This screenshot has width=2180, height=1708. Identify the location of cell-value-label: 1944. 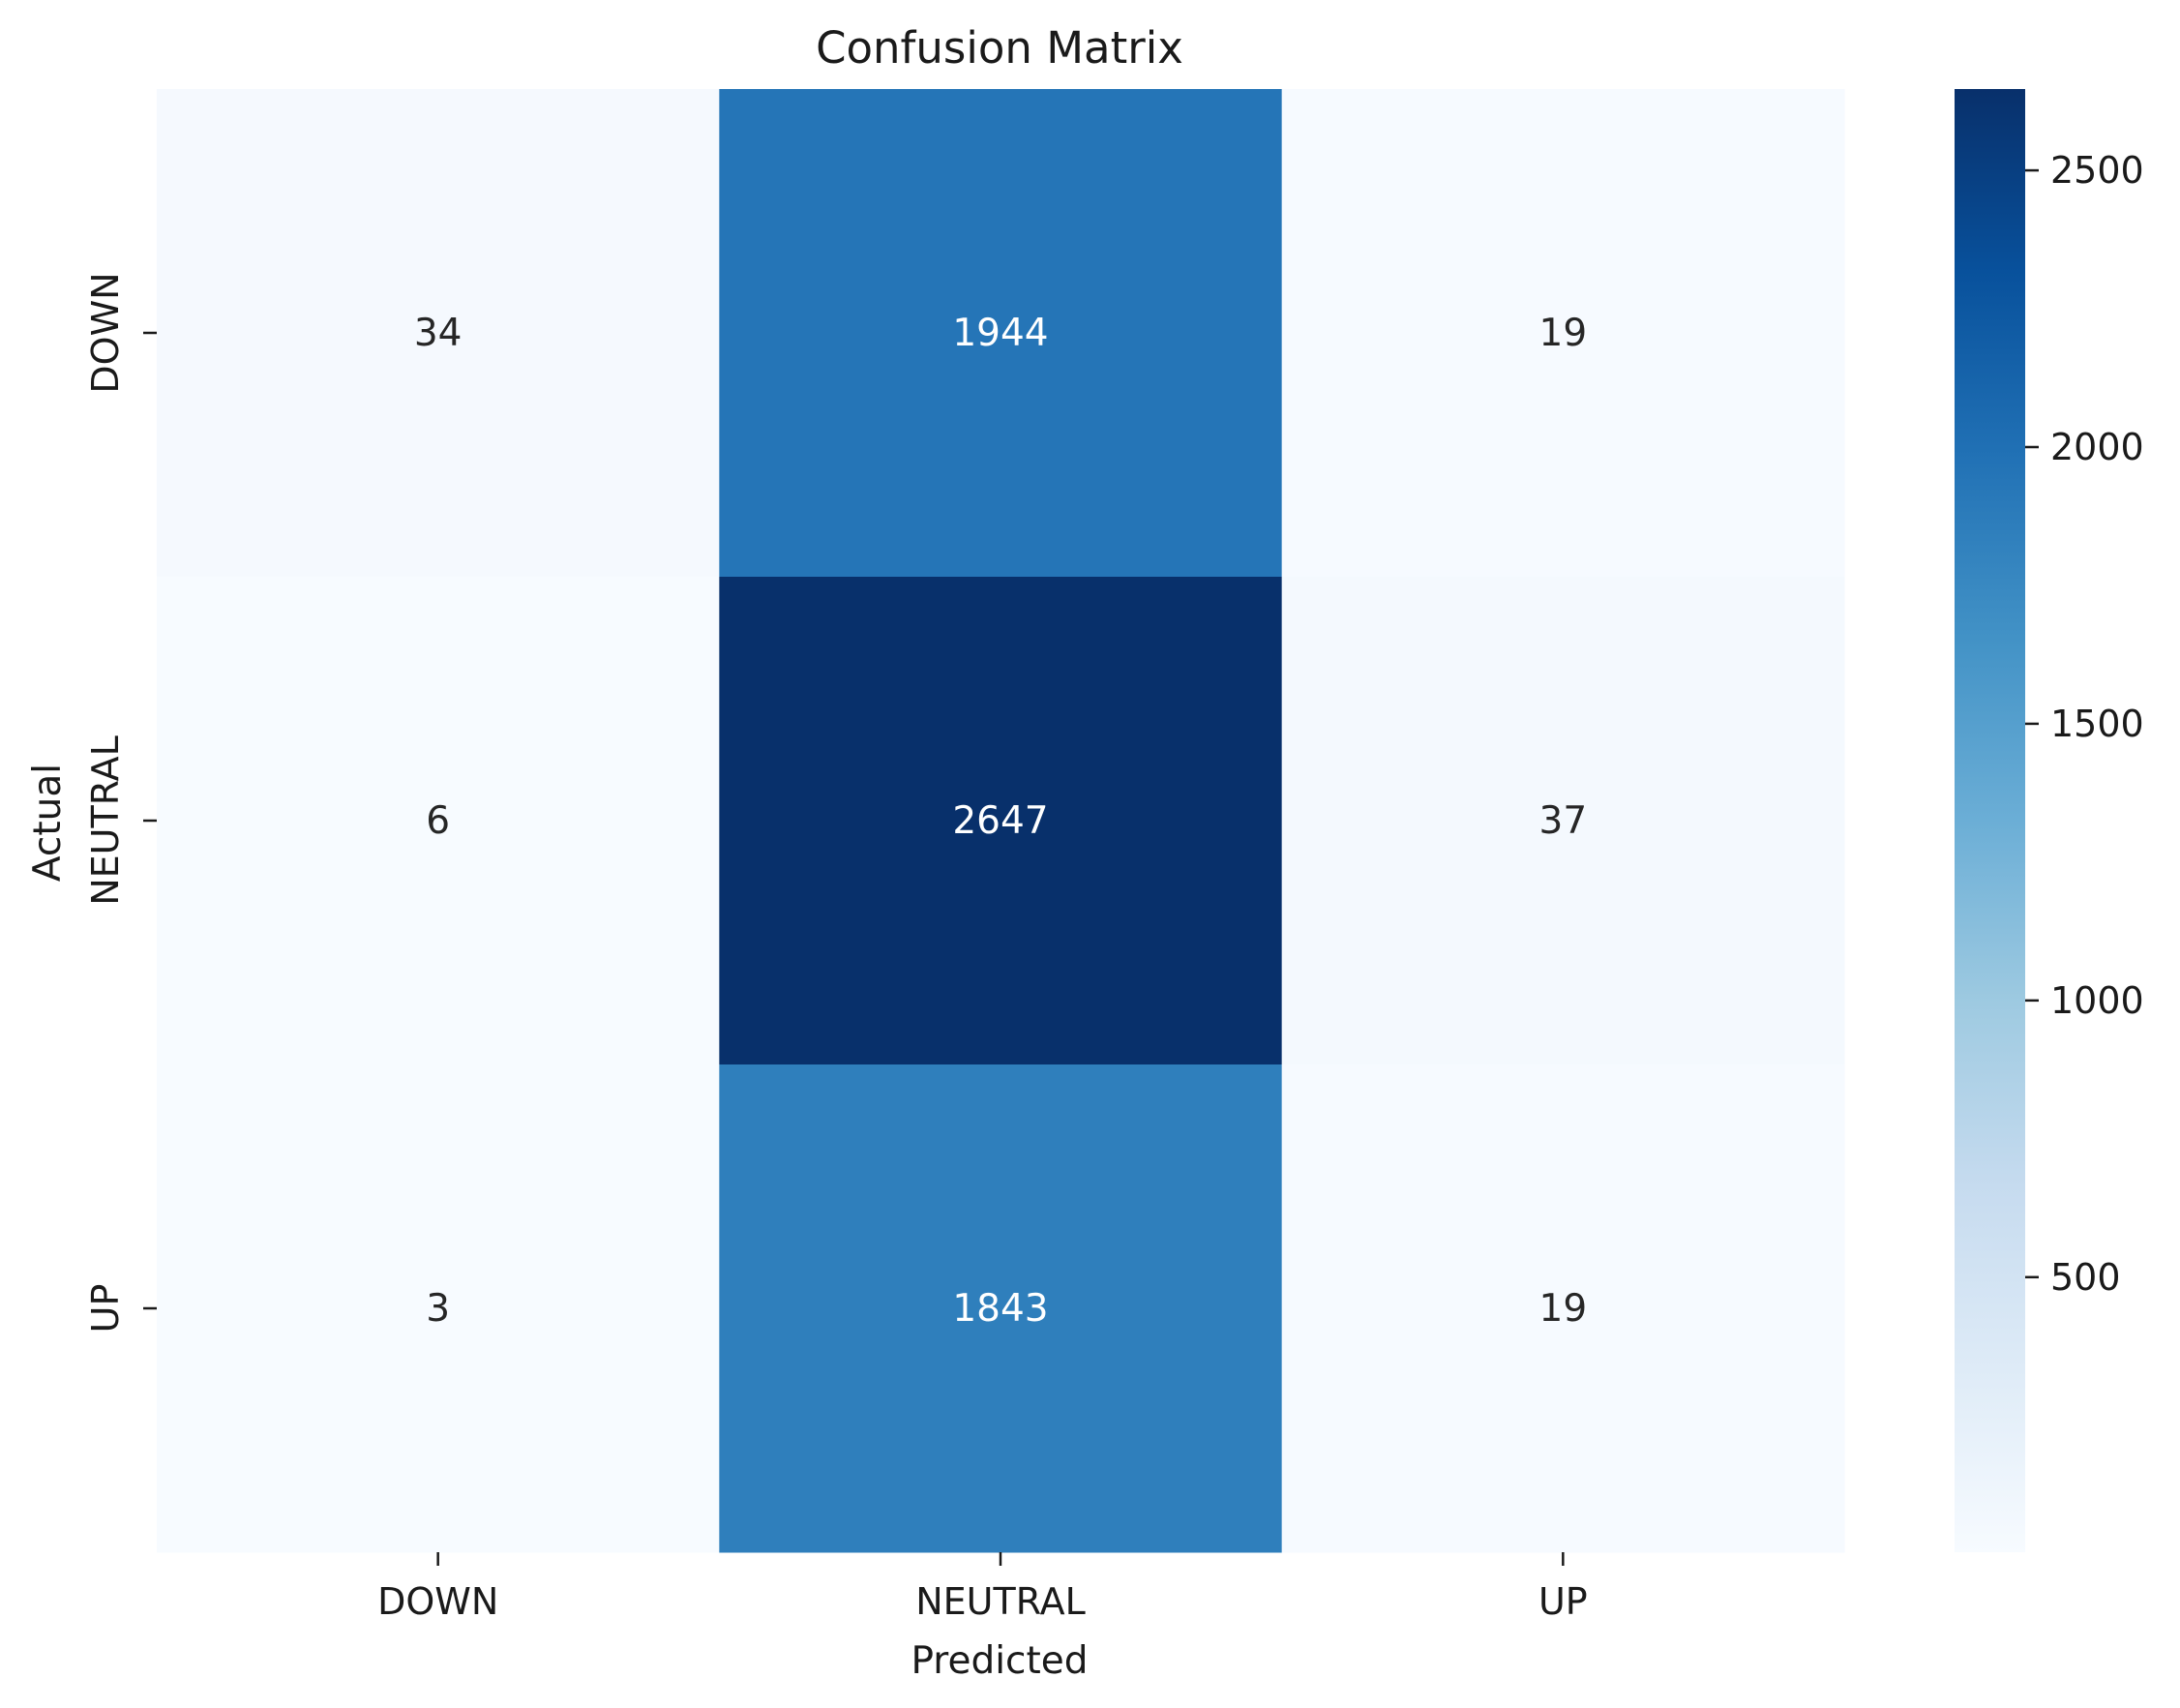
(1000, 334).